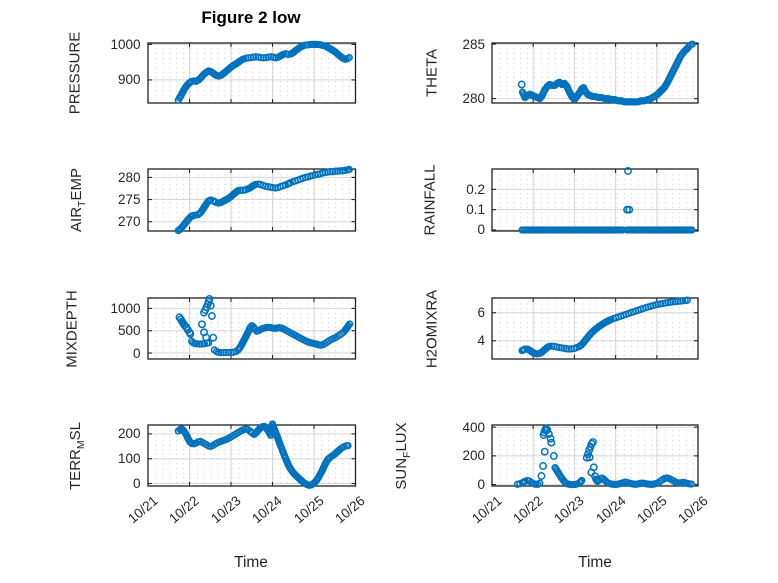 The height and width of the screenshot is (583, 778). What do you see at coordinates (403, 455) in the screenshot?
I see `y-axis-label-sun-flux: SUNFLUX` at bounding box center [403, 455].